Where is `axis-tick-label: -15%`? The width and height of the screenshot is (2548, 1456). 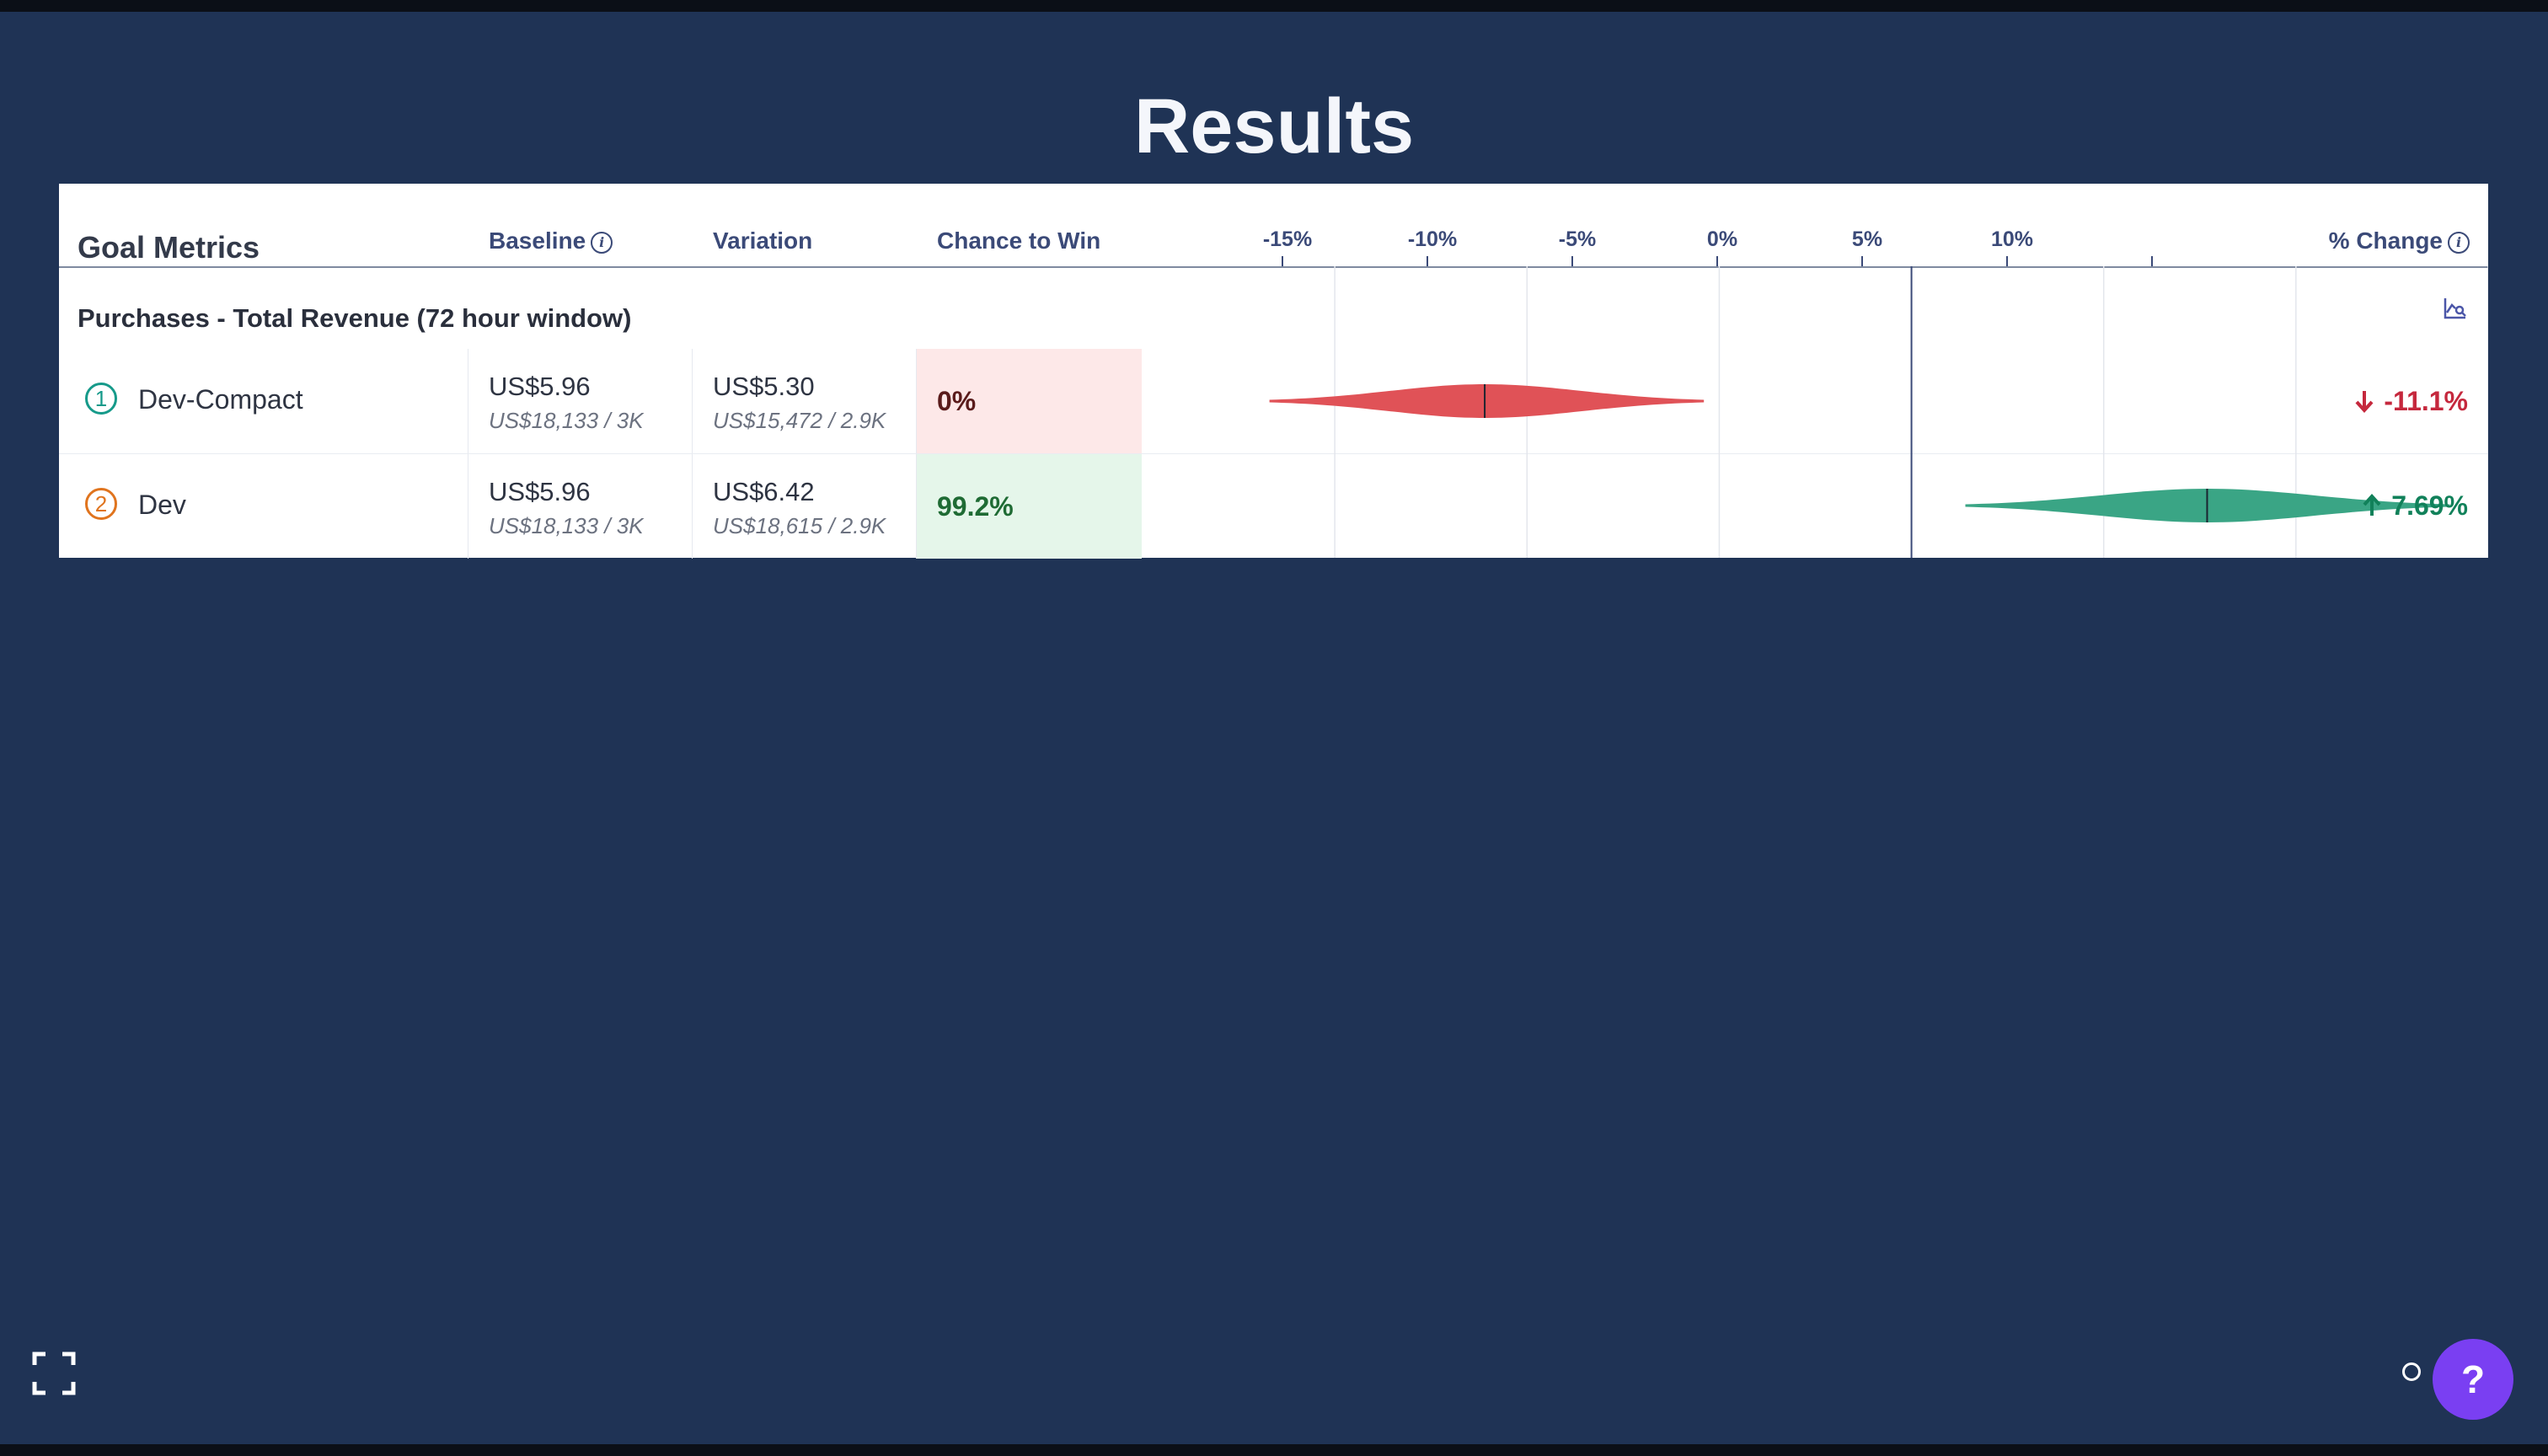
axis-tick-label: -15% is located at coordinates (1287, 239).